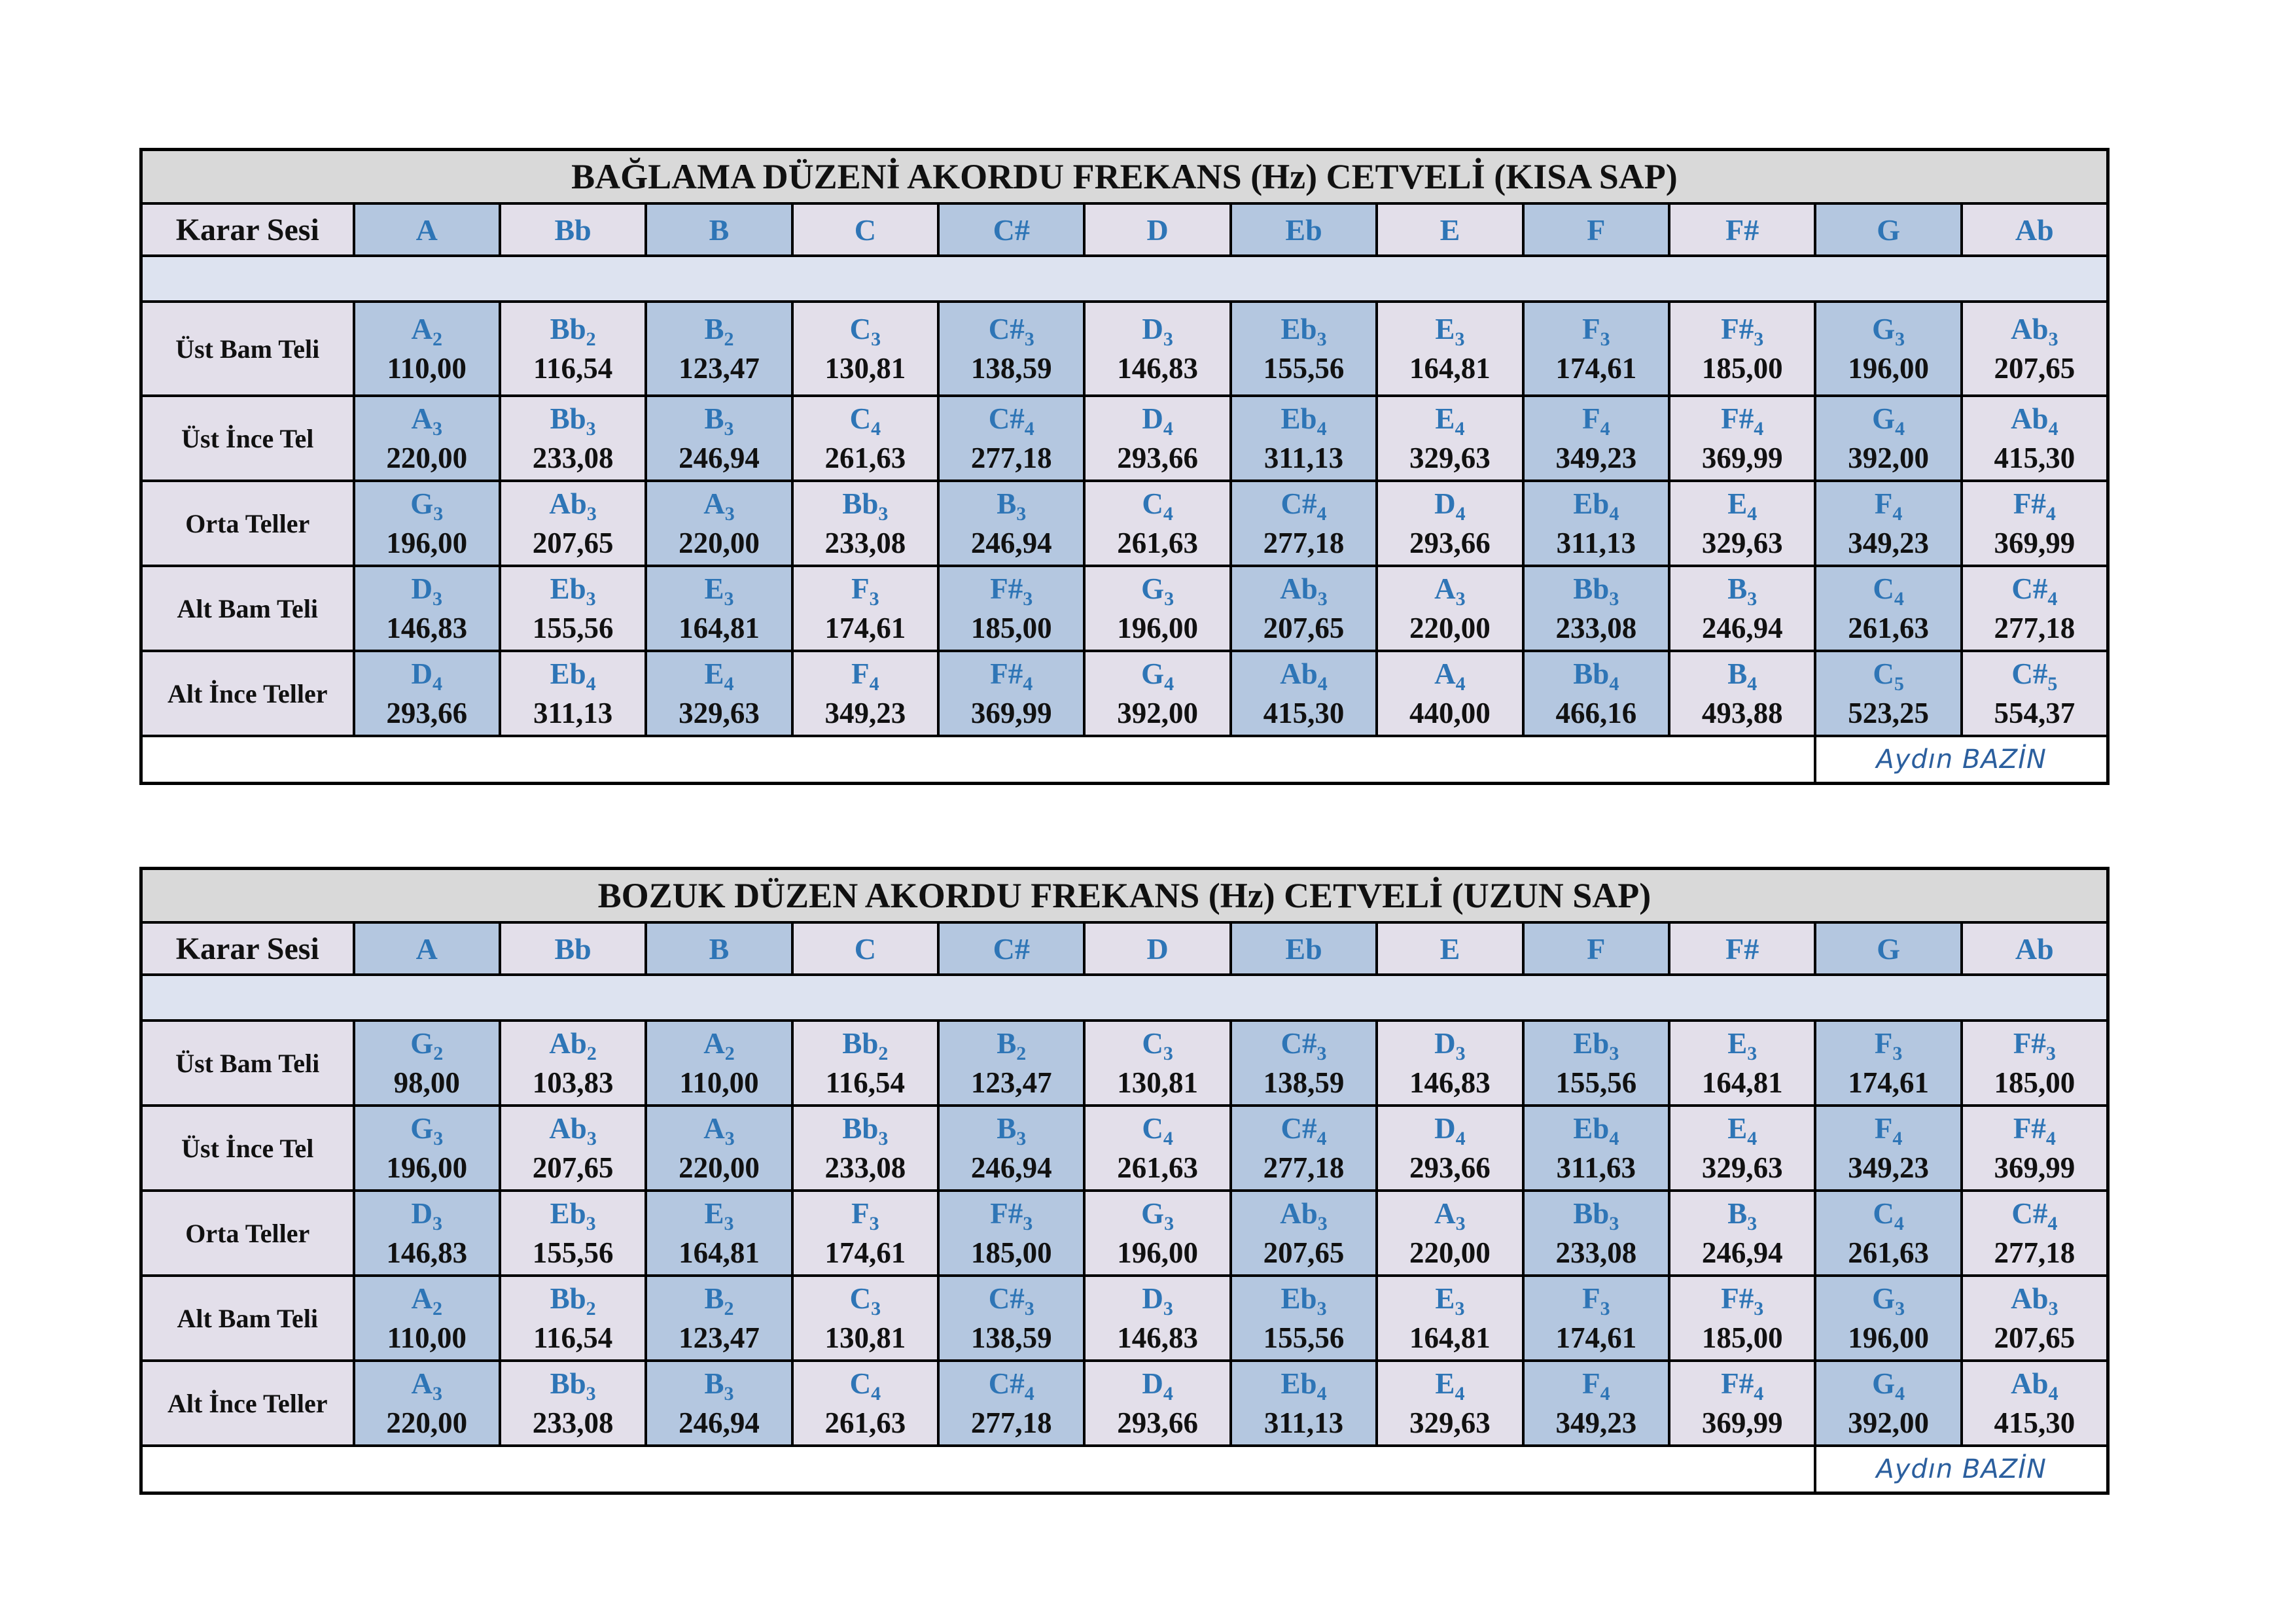 This screenshot has width=2296, height=1623. What do you see at coordinates (573, 543) in the screenshot?
I see `frequency-value: 207,65` at bounding box center [573, 543].